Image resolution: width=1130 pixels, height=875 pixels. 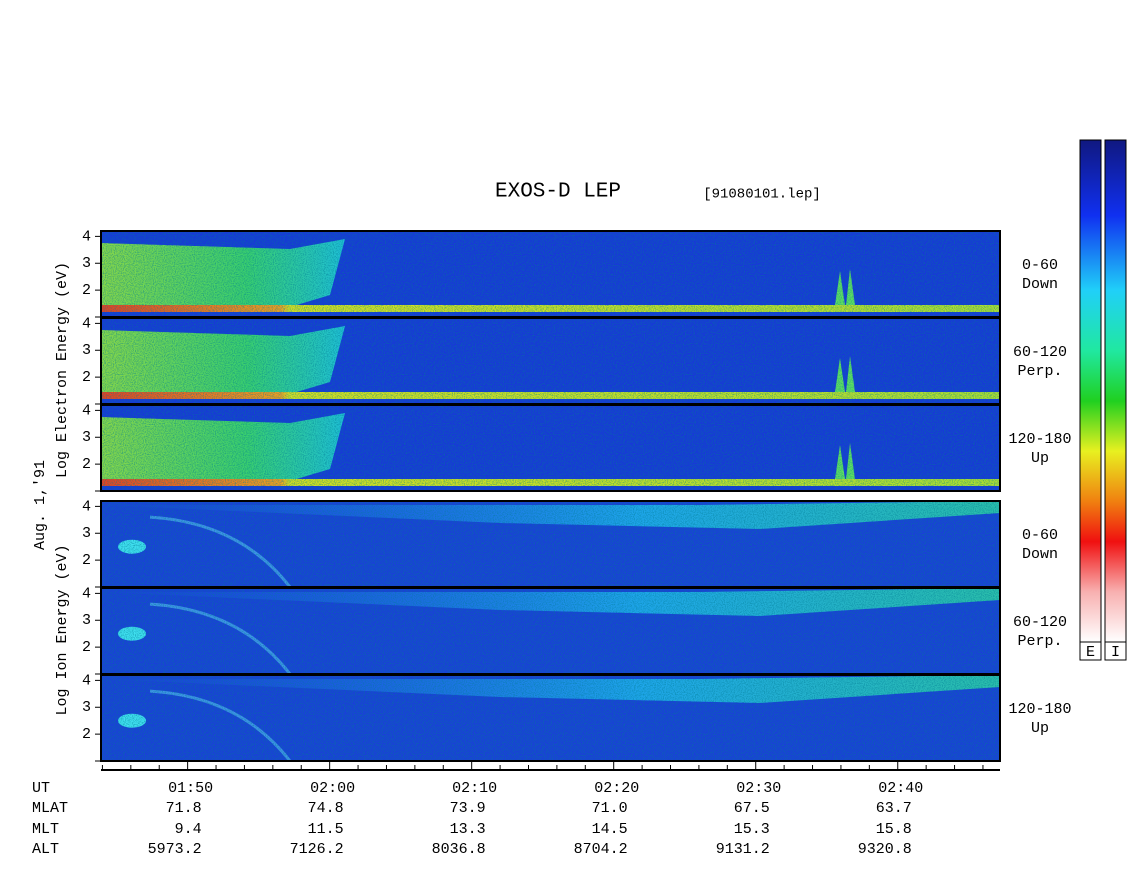 What do you see at coordinates (50, 808) in the screenshot?
I see `row-name: MLAT` at bounding box center [50, 808].